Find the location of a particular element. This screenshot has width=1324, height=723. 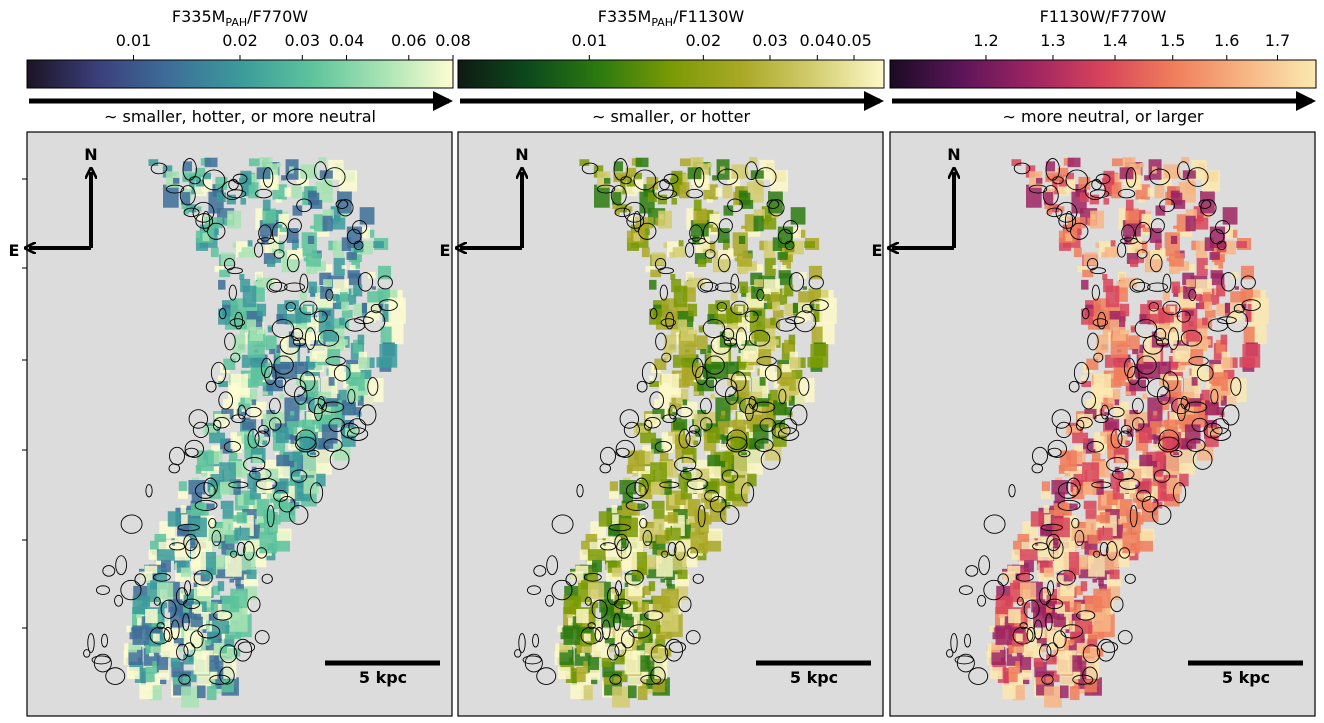

colorbar-title: F335MPAH/F770W is located at coordinates (240, 18).